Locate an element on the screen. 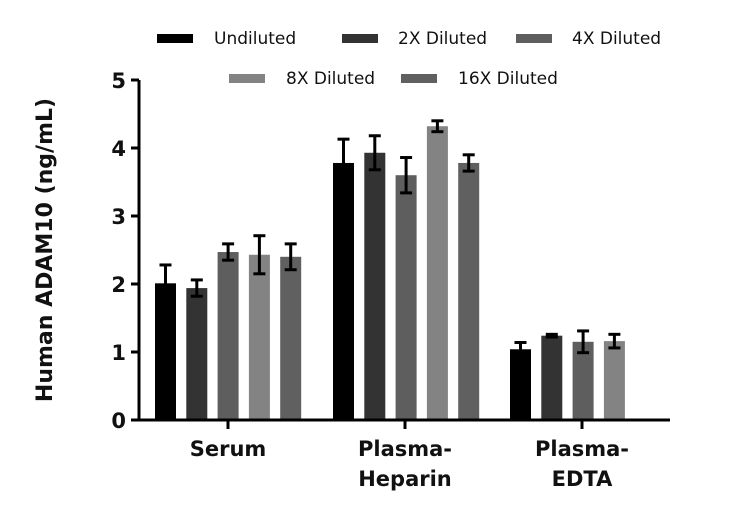 This screenshot has height=519, width=750. x-category-label: Serum is located at coordinates (228, 449).